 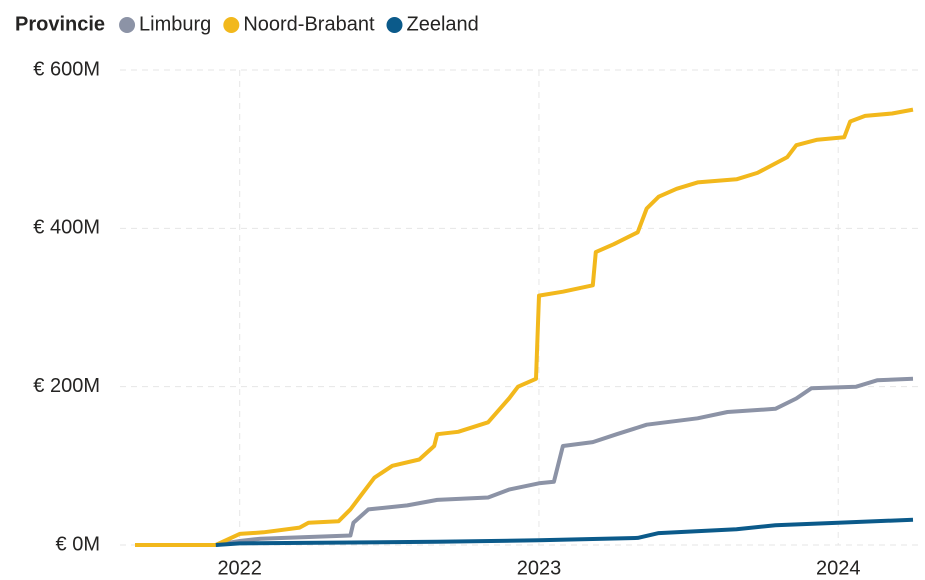 What do you see at coordinates (539, 568) in the screenshot?
I see `x-tick-label: 2023` at bounding box center [539, 568].